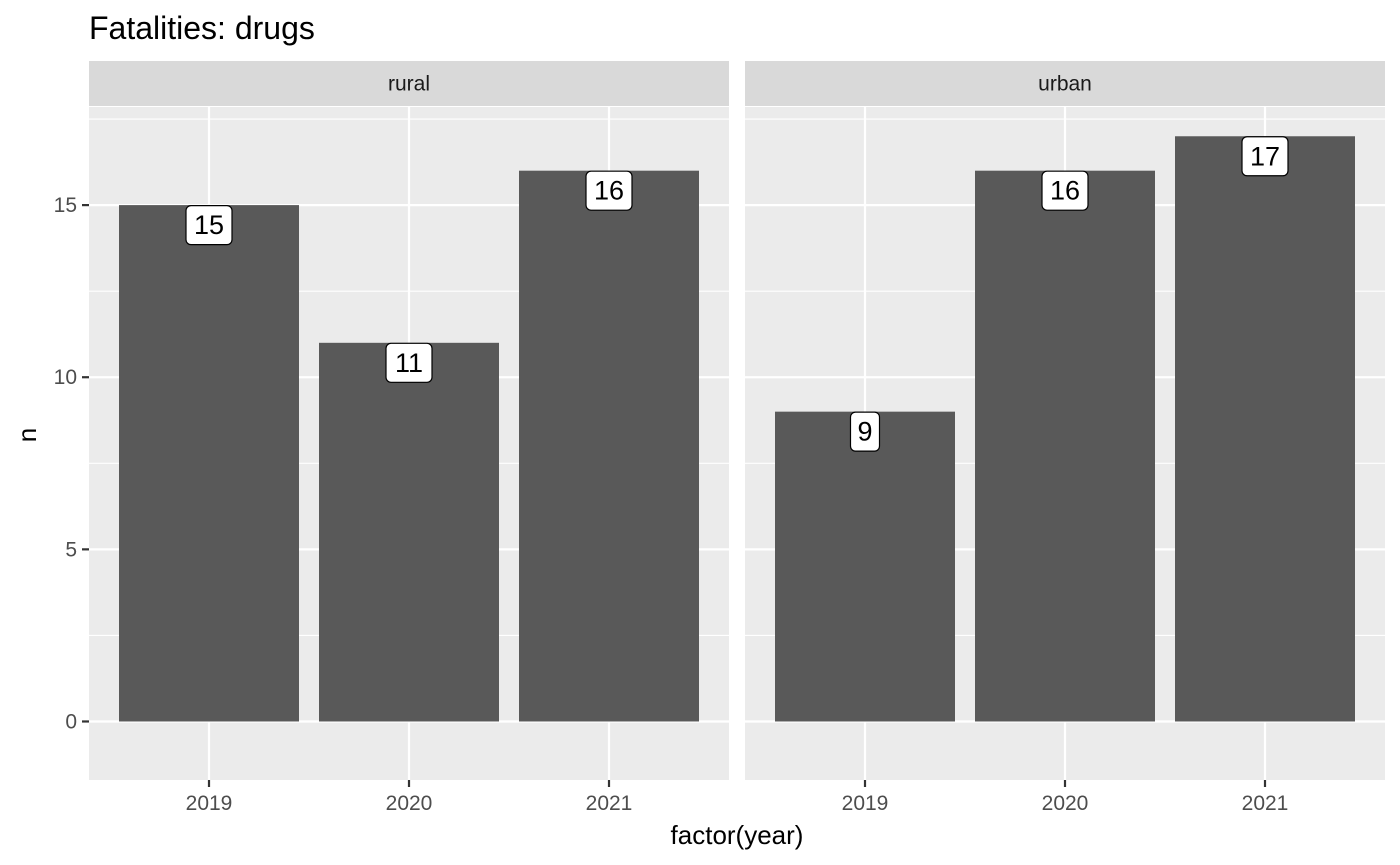  Describe the element at coordinates (65, 205) in the screenshot. I see `y-tick-label: 15` at that location.